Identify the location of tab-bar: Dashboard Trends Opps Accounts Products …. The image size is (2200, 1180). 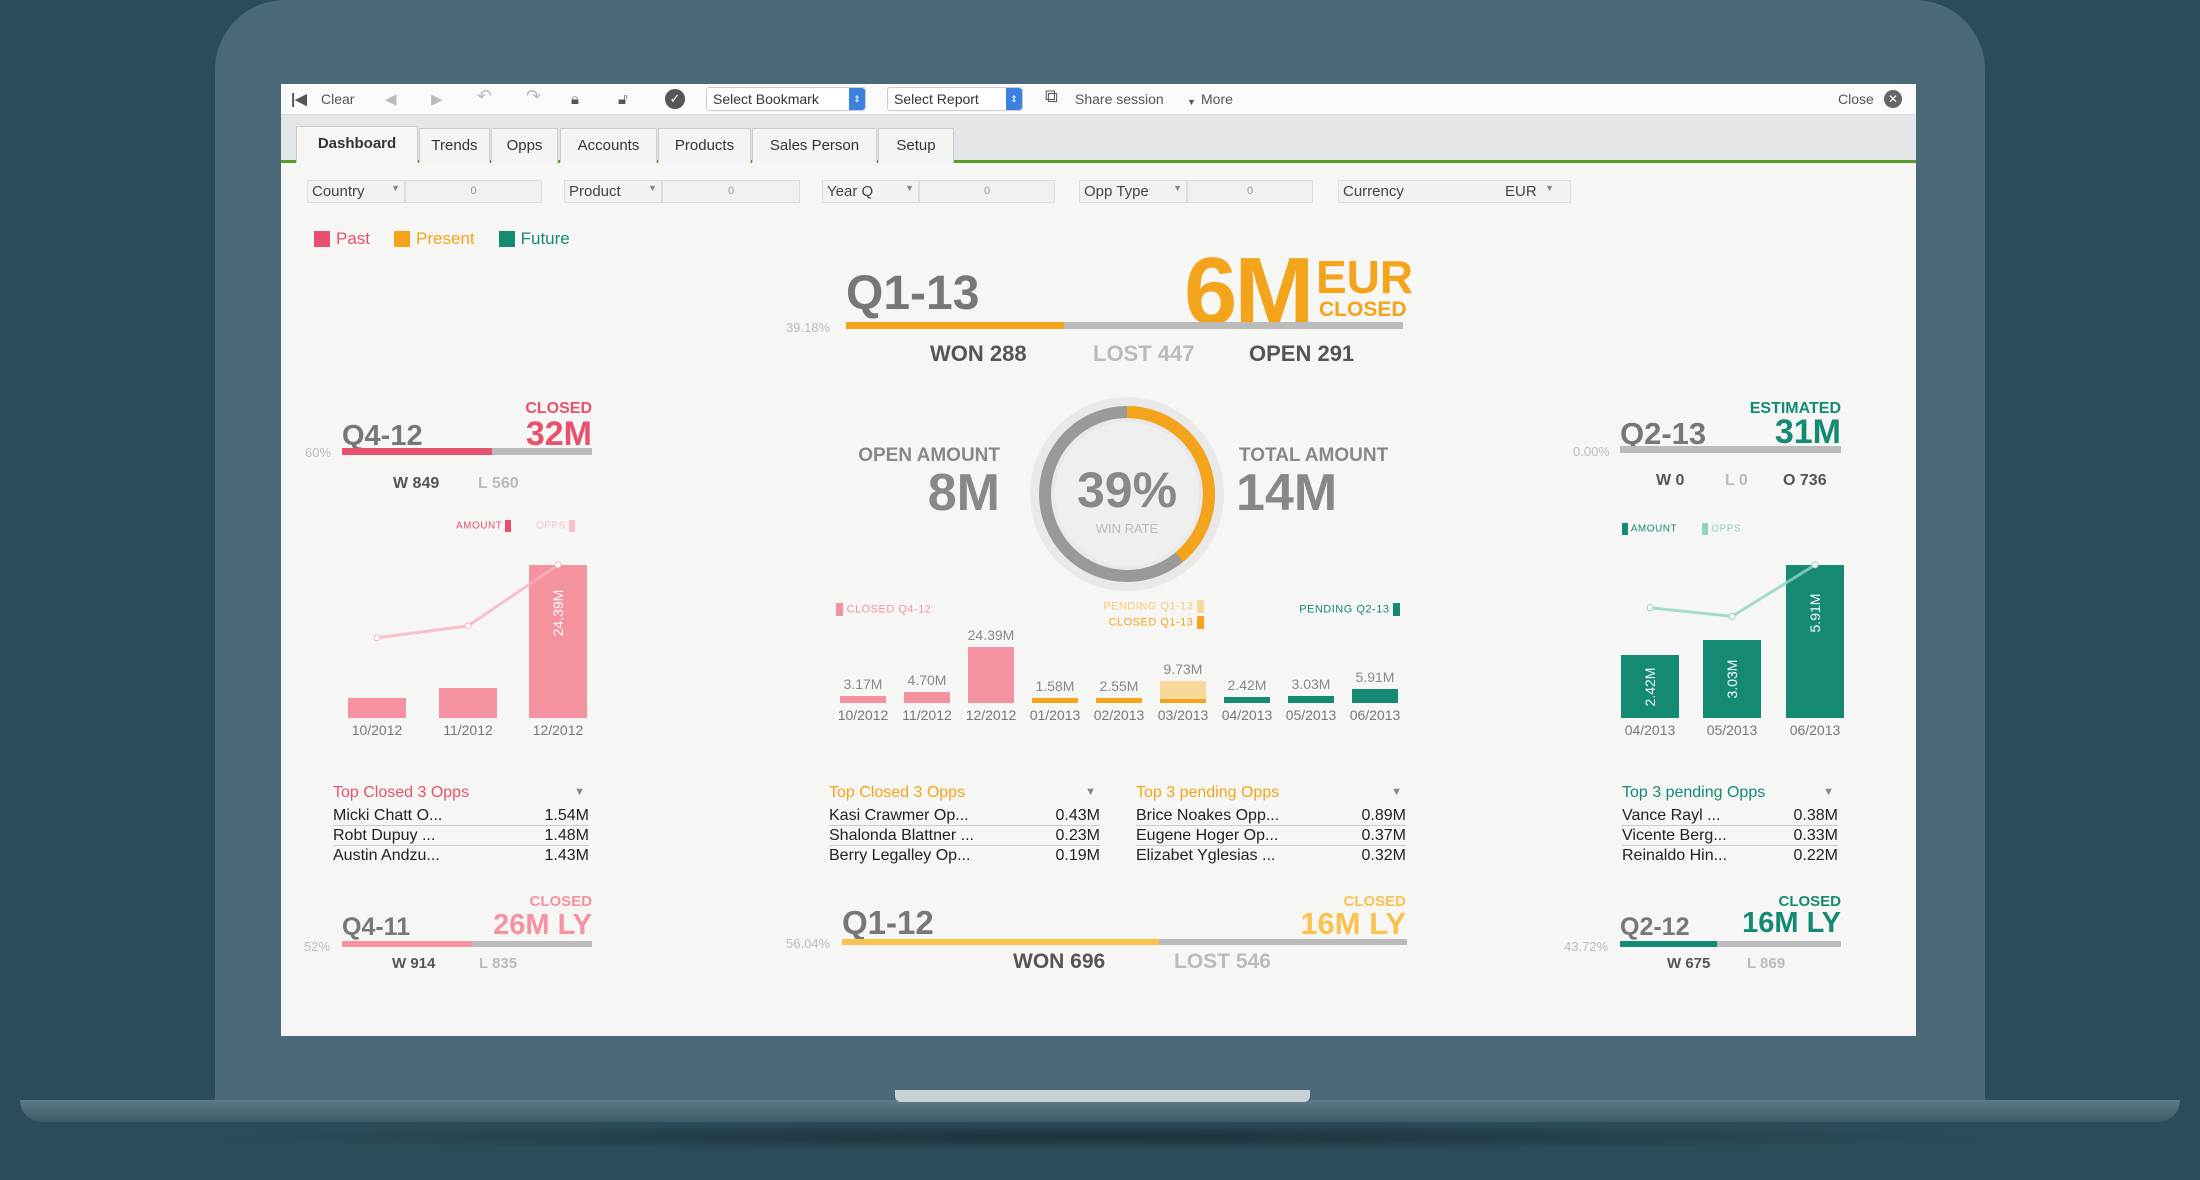
(1098, 139).